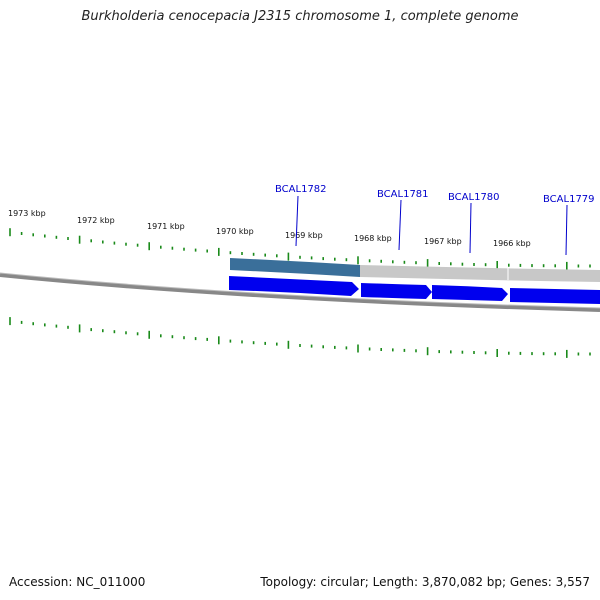 The image size is (600, 600). I want to click on gene-arrow-bcal1782, so click(294, 286).